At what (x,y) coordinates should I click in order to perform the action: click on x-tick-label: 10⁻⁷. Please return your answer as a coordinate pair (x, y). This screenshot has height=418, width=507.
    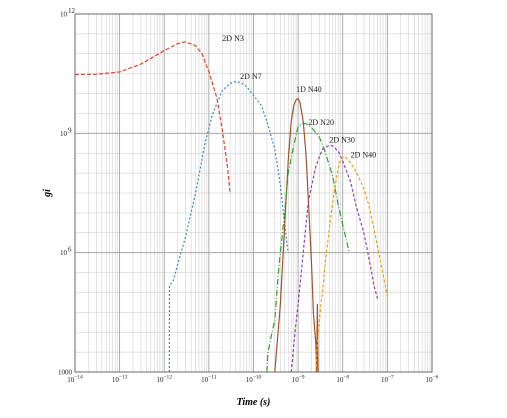
    Looking at the image, I should click on (387, 380).